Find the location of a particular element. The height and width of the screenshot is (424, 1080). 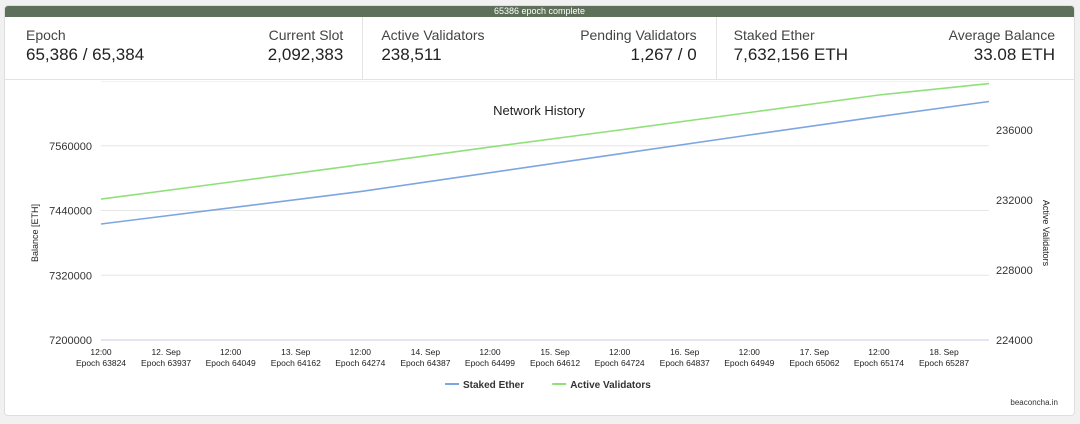

stat-pending-validators-value: 1,267 / 0 is located at coordinates (663, 54).